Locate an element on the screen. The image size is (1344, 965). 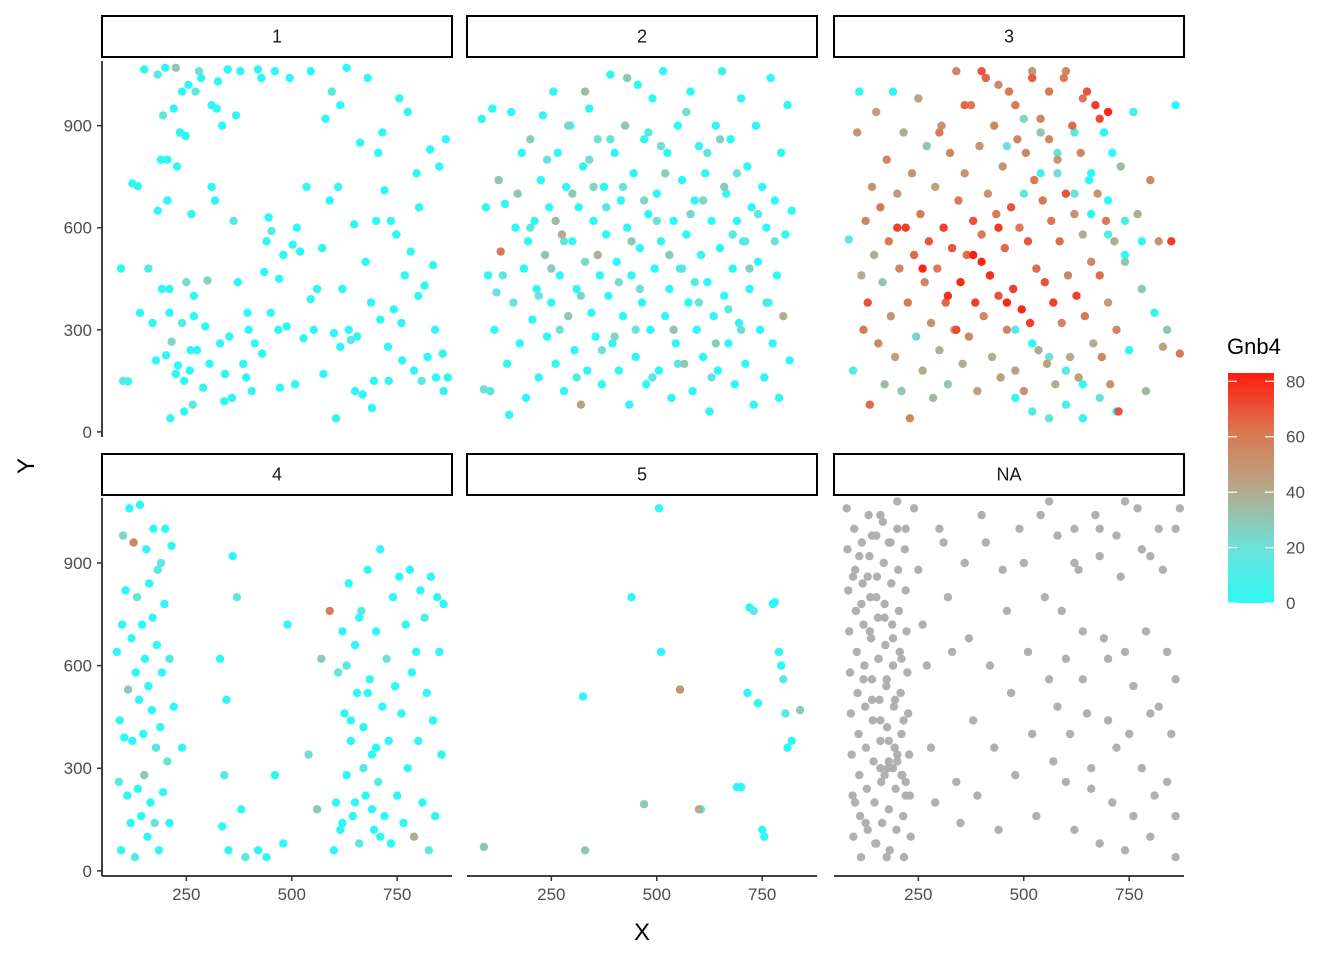
legend-tick-label: 80 is located at coordinates (1295, 381).